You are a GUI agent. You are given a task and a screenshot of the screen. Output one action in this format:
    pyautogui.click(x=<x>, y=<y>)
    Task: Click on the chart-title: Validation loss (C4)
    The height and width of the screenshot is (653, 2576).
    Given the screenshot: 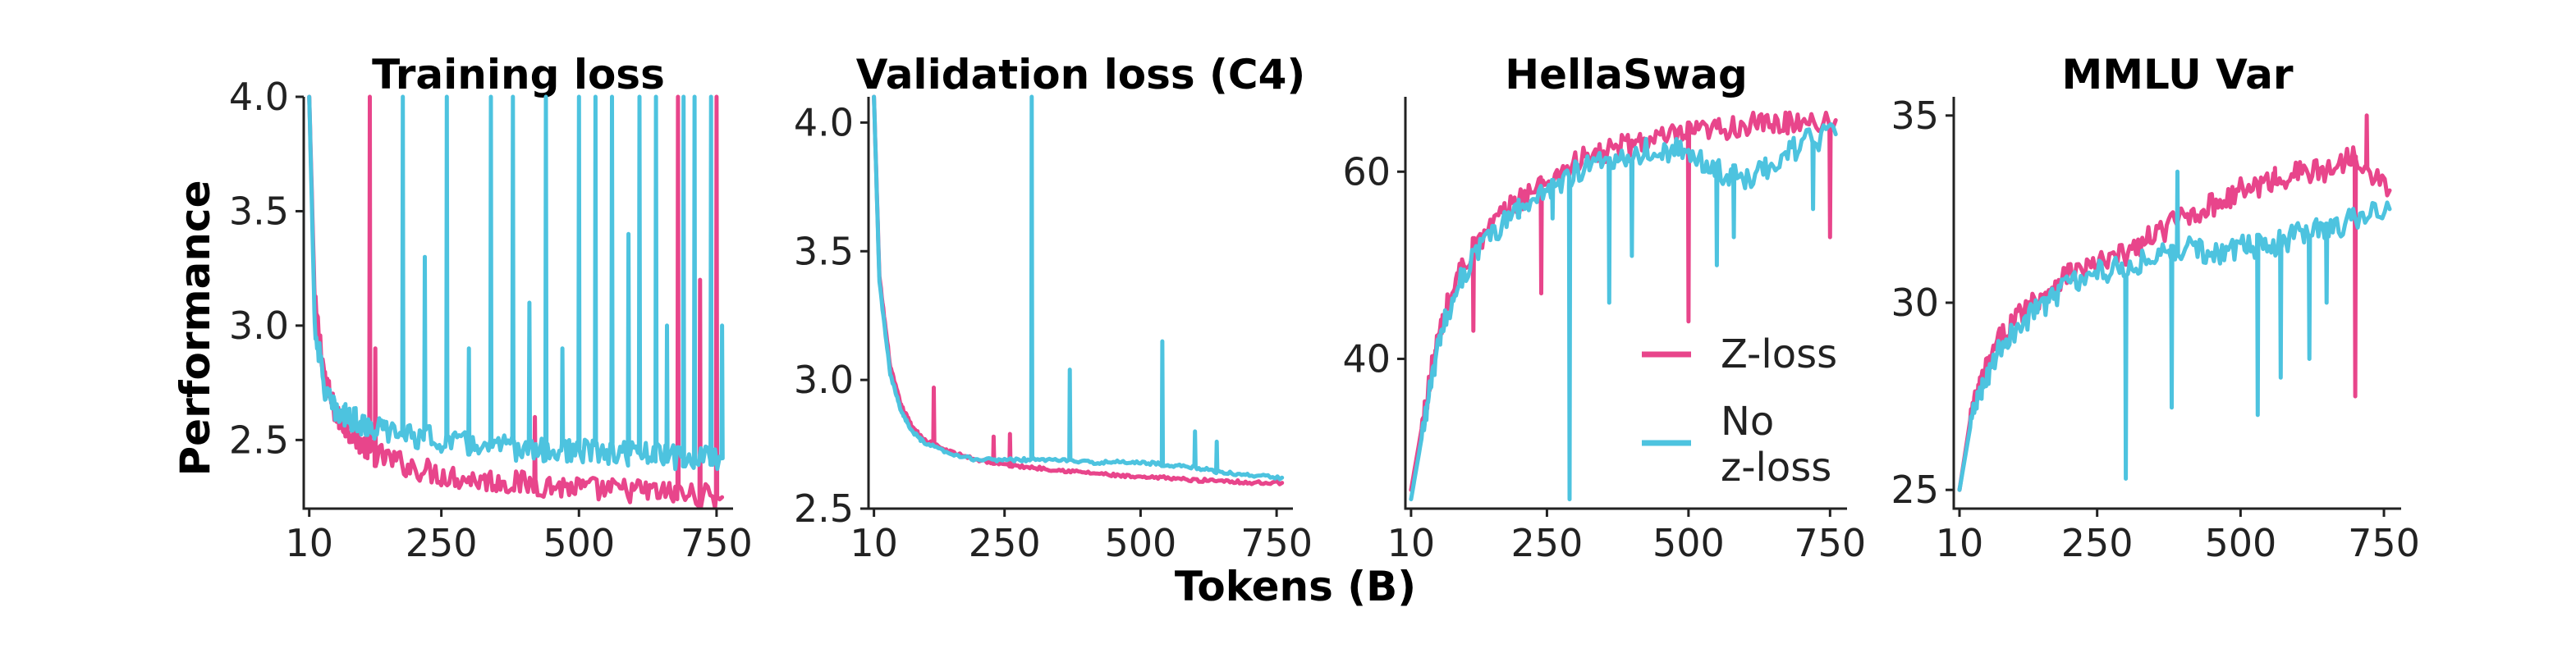 What is the action you would take?
    pyautogui.click(x=1081, y=74)
    